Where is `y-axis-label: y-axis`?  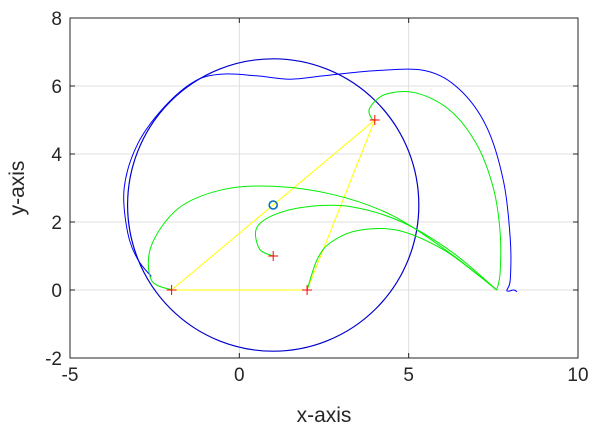 y-axis-label: y-axis is located at coordinates (17, 188).